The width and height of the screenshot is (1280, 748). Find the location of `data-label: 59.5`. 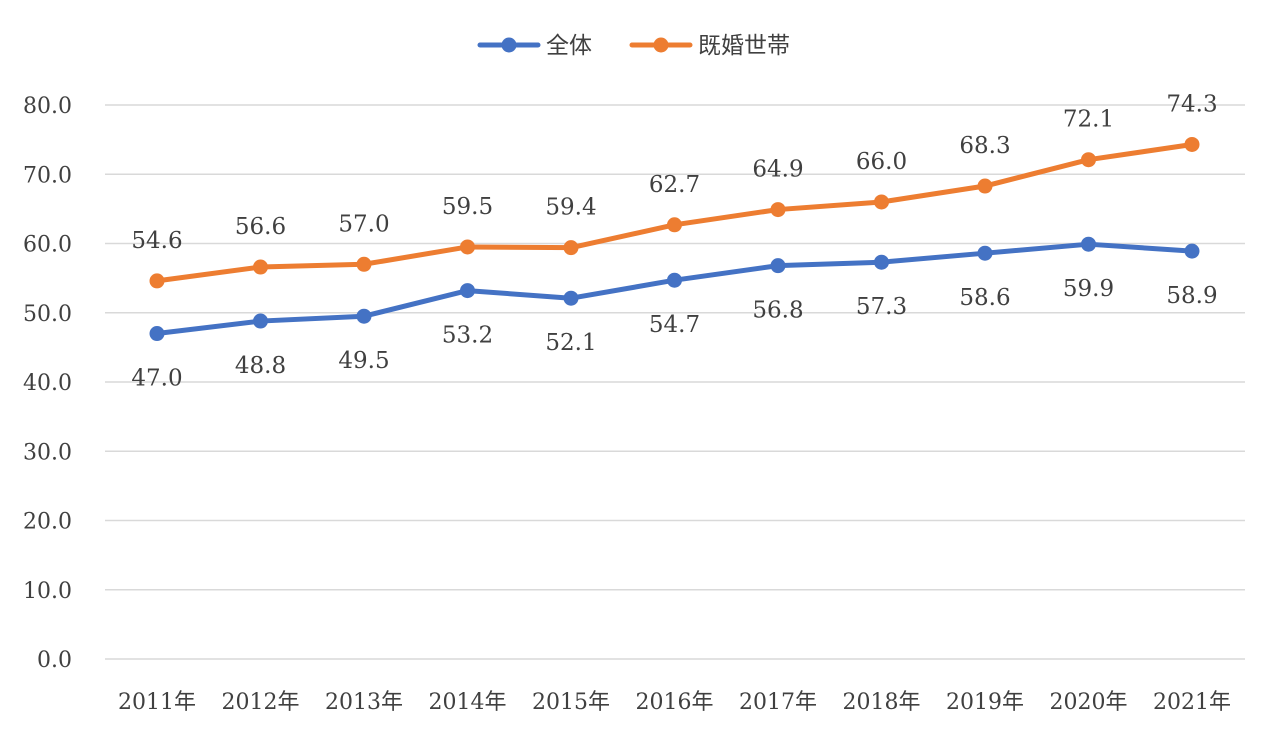

data-label: 59.5 is located at coordinates (467, 207).